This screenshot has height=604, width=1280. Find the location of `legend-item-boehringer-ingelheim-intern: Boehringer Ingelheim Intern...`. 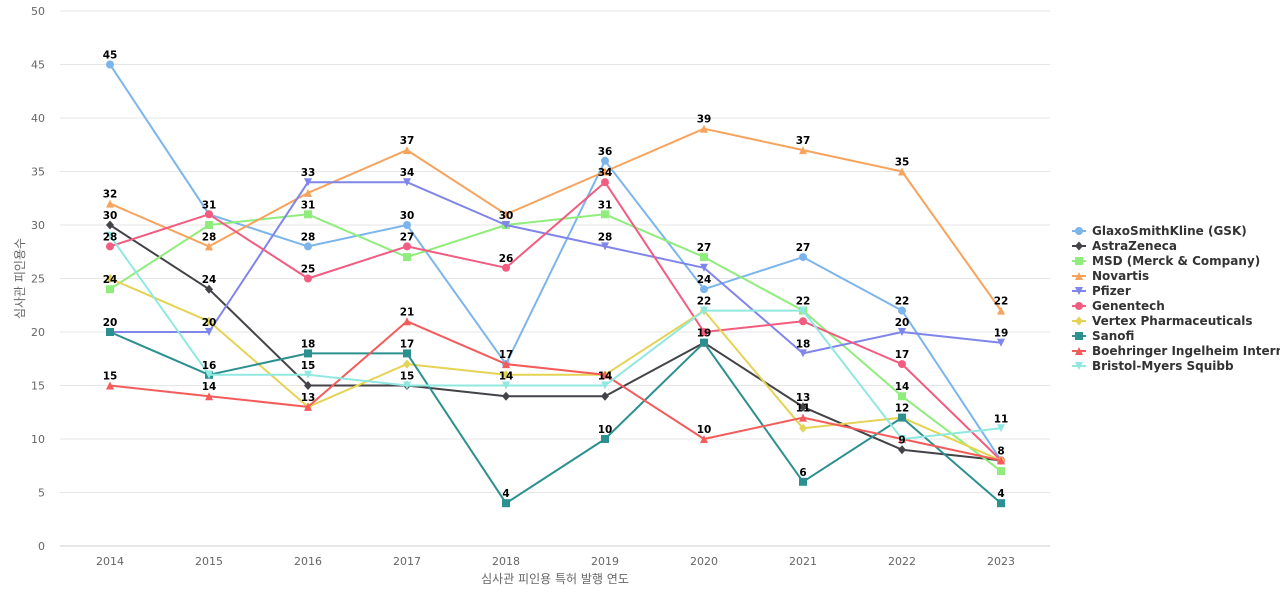

legend-item-boehringer-ingelheim-intern: Boehringer Ingelheim Intern... is located at coordinates (1176, 351).